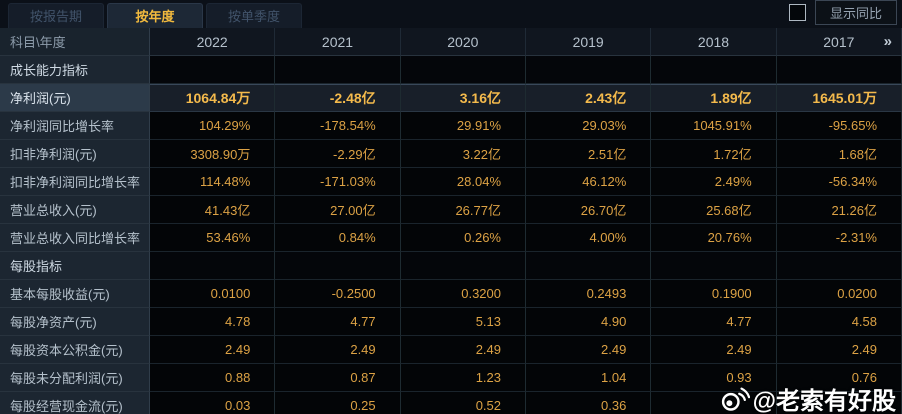 The image size is (902, 414). I want to click on row-value: 29.03%, so click(589, 126).